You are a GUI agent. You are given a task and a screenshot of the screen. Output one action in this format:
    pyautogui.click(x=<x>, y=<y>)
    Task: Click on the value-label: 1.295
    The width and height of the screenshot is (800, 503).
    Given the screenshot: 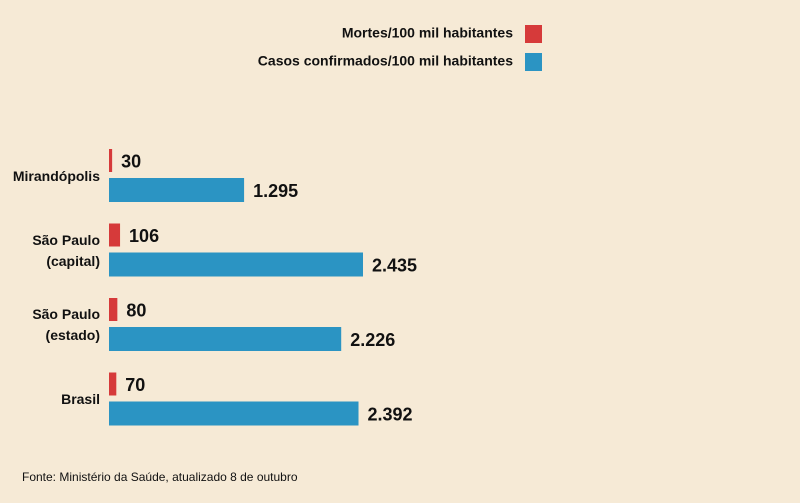 What is the action you would take?
    pyautogui.click(x=275, y=191)
    